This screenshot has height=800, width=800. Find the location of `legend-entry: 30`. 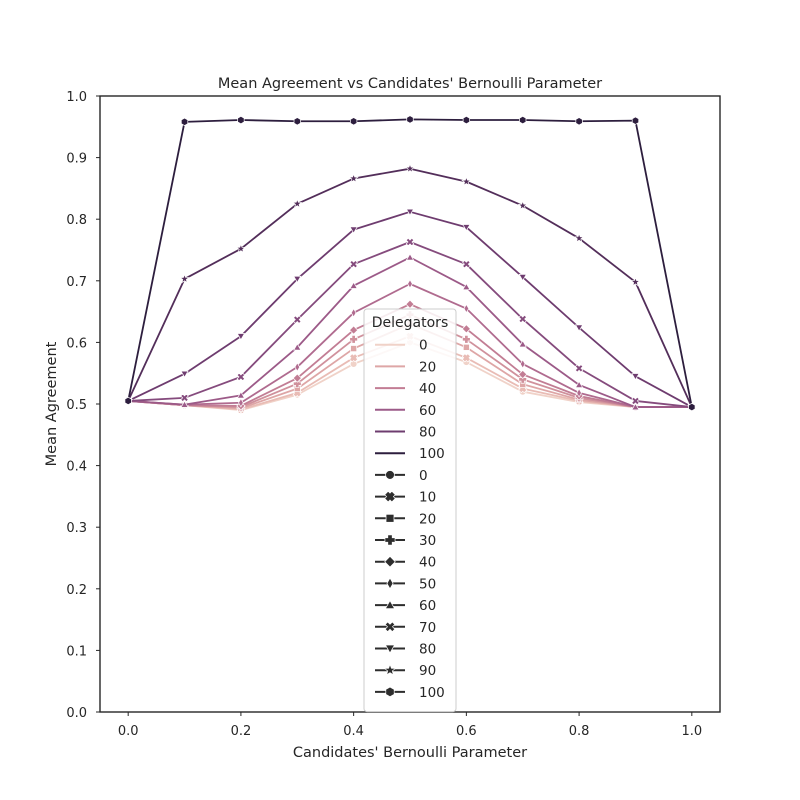

legend-entry: 30 is located at coordinates (405, 541).